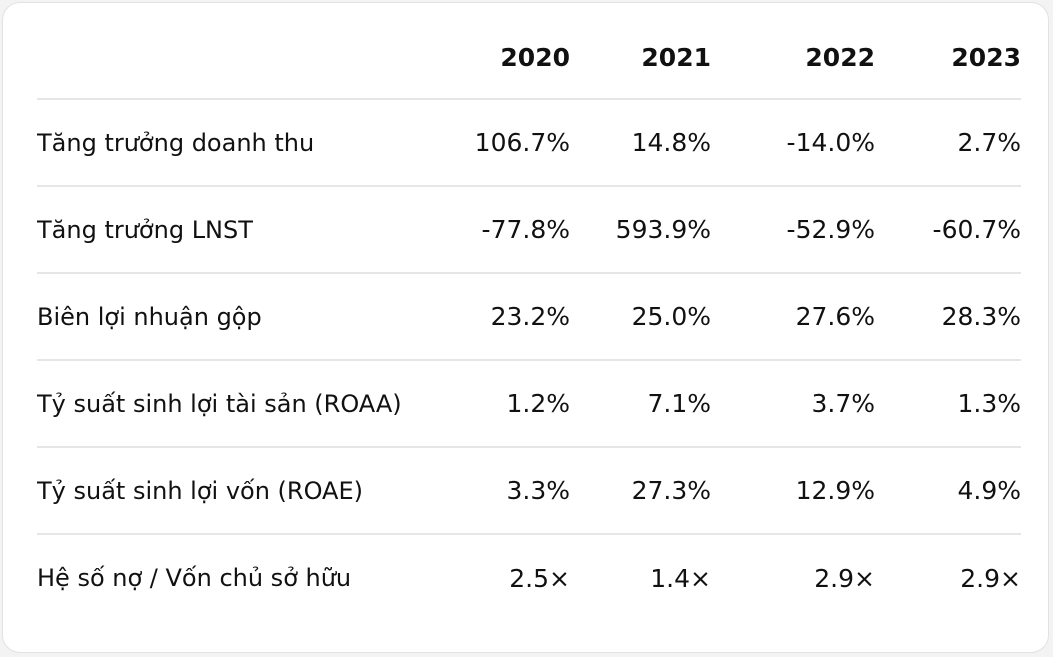 The width and height of the screenshot is (1053, 657). Describe the element at coordinates (640, 143) in the screenshot. I see `value-cell: 14.8%` at that location.